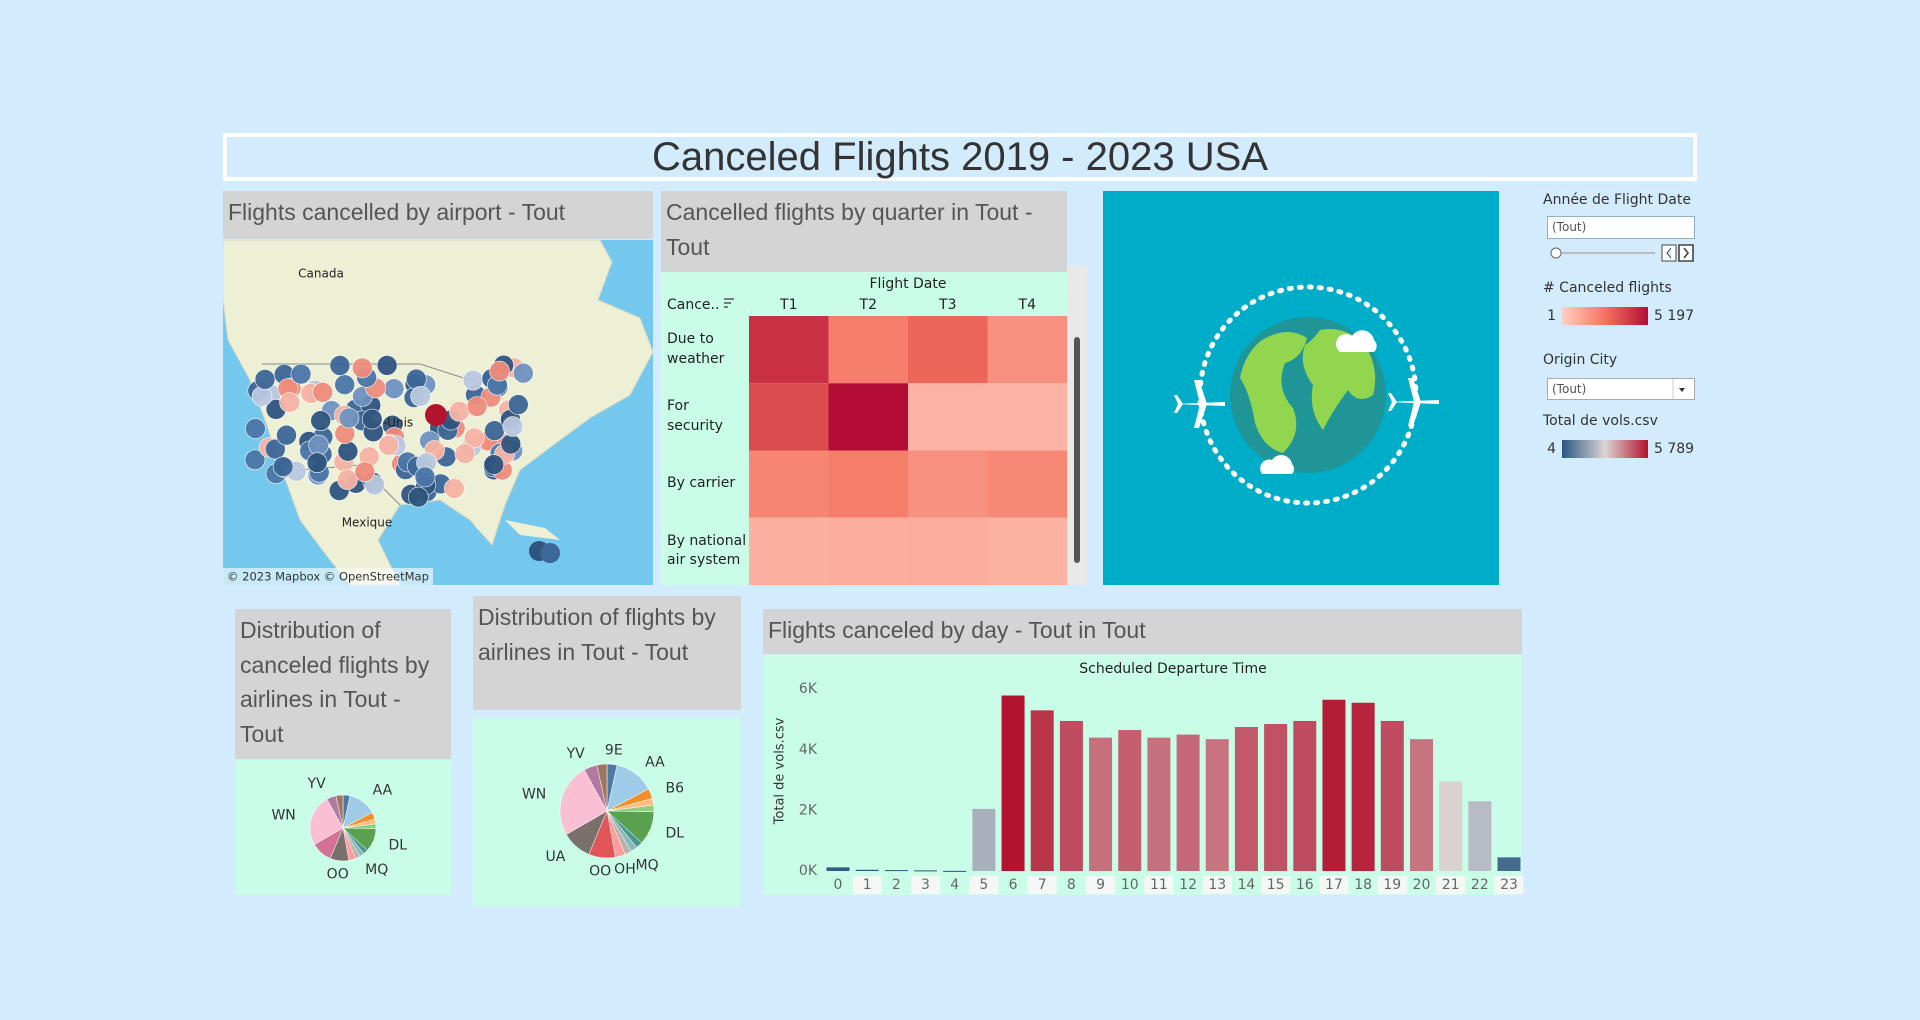  What do you see at coordinates (1142, 631) in the screenshot?
I see `panel-header: Flights canceled by day - Tout in Tout` at bounding box center [1142, 631].